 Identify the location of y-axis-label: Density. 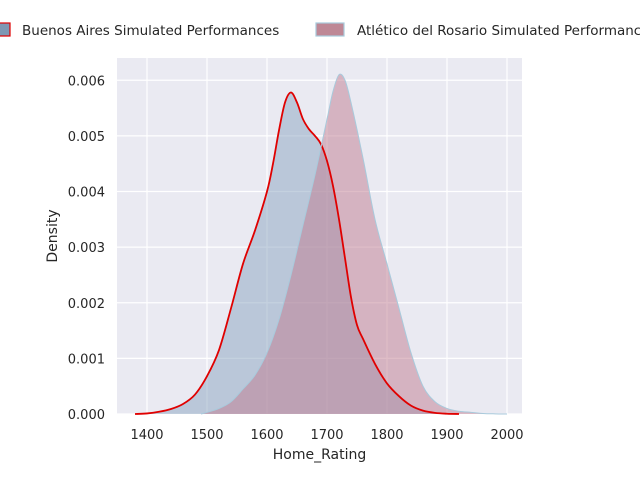
(53, 235).